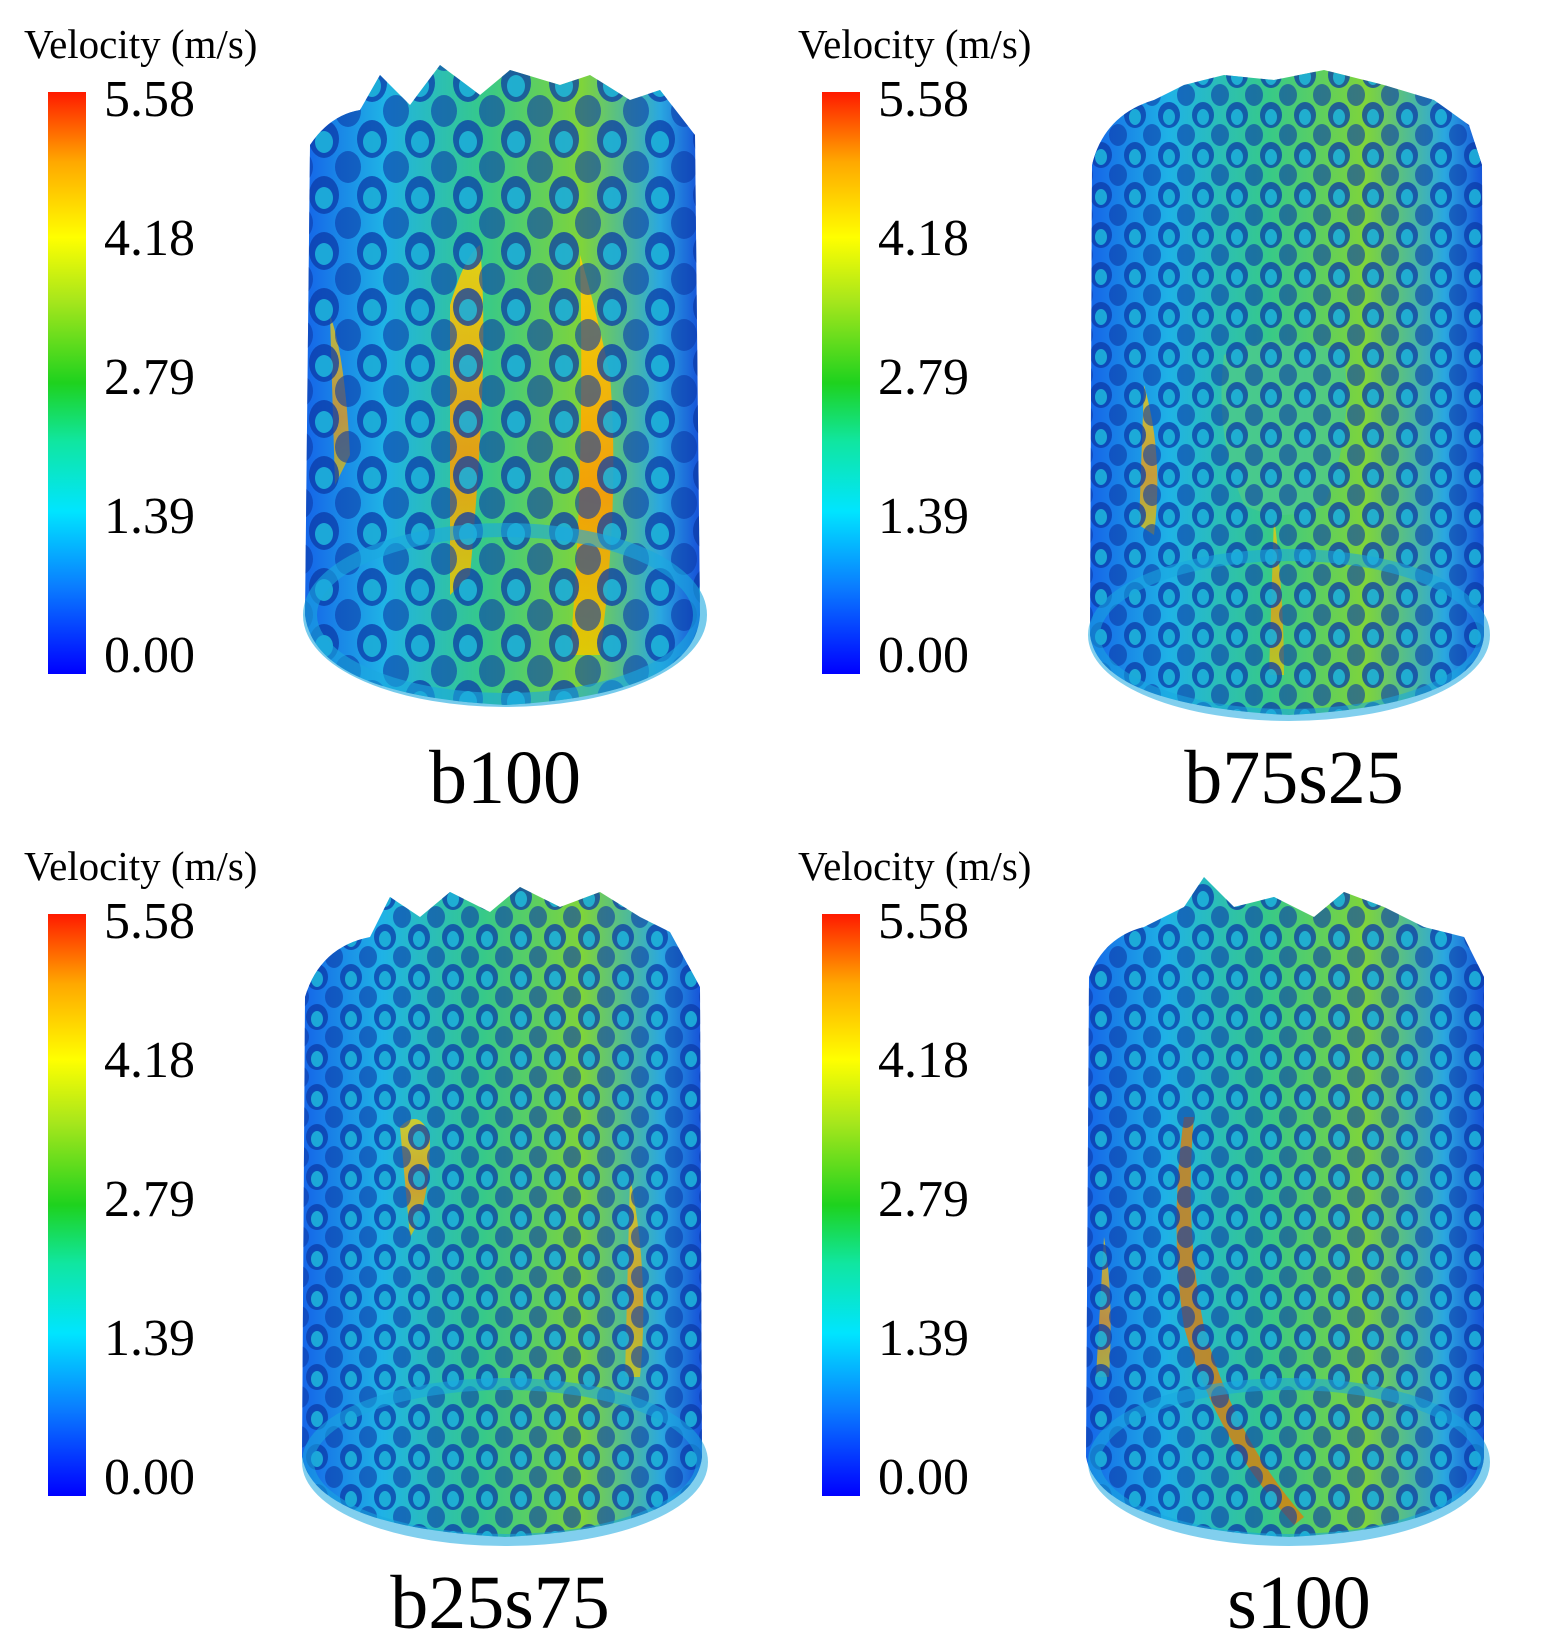  Describe the element at coordinates (1299, 1603) in the screenshot. I see `panel-label: s100` at that location.